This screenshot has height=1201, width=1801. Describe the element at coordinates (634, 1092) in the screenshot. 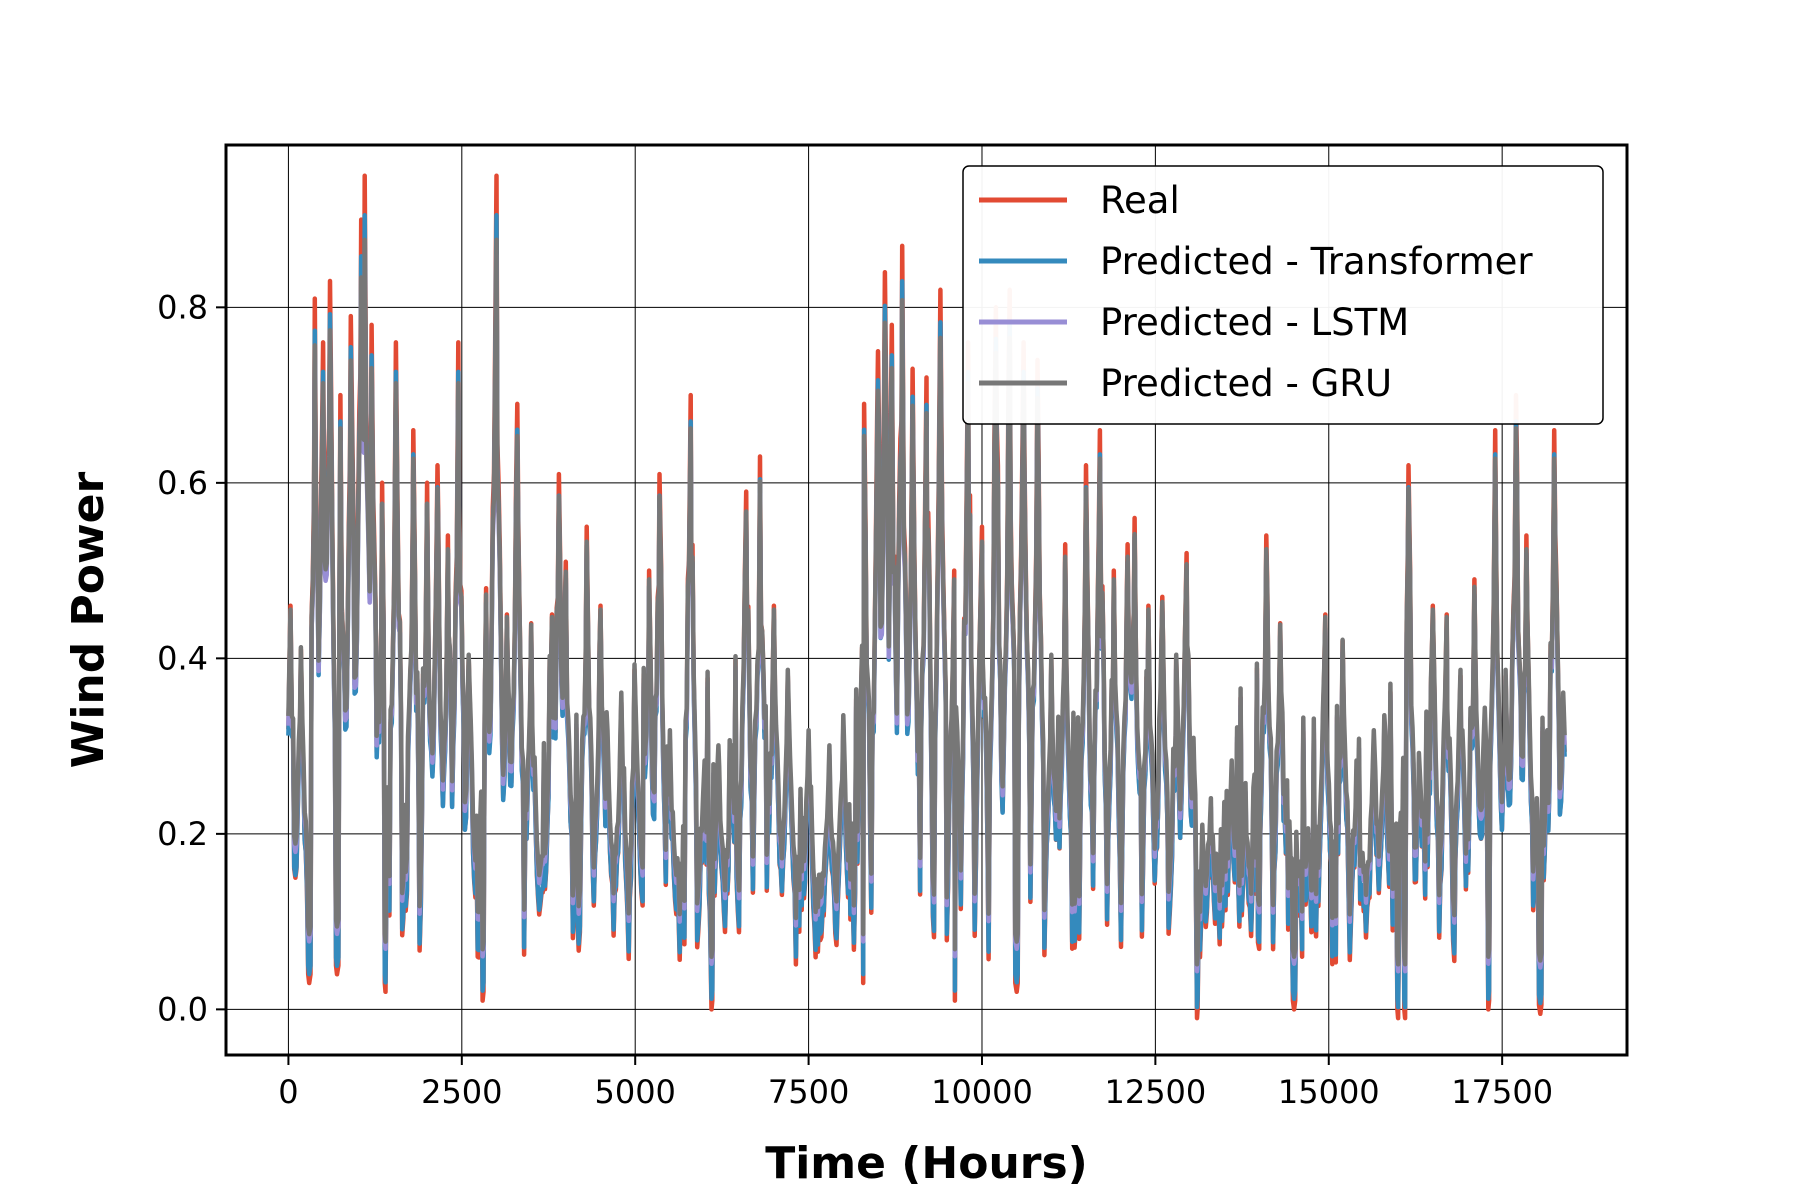

I see `x-tick-label: 5000` at that location.